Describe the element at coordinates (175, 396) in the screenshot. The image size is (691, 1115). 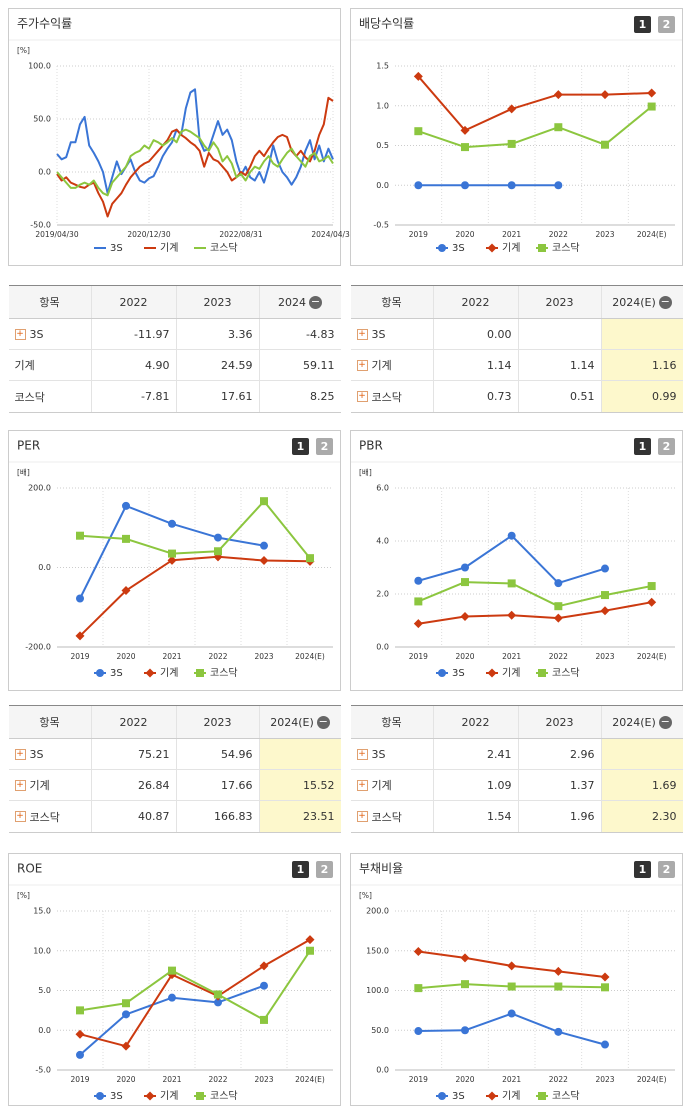
I see `table-row: 코스닥 -7.81 17.61 8.25` at that location.